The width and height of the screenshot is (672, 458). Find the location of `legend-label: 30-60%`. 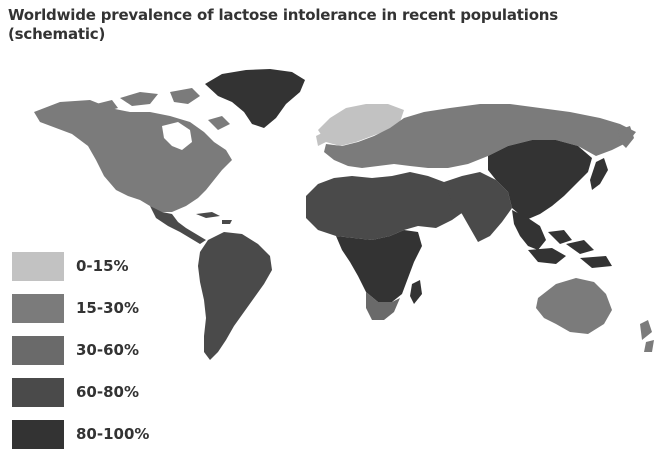

legend-label: 30-60% is located at coordinates (108, 350).